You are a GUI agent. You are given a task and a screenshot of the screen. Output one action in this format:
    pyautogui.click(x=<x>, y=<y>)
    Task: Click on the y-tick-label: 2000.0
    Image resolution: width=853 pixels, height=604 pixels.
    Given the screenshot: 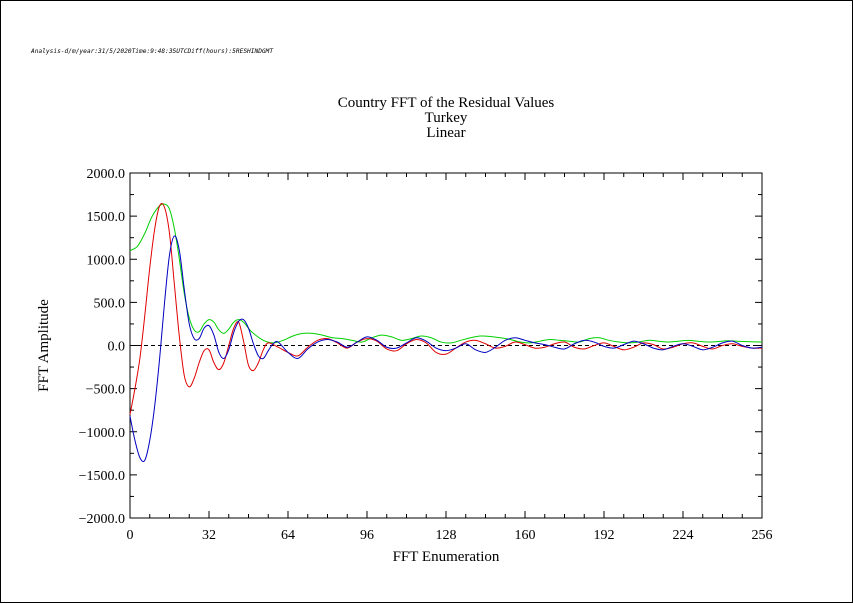 What is the action you would take?
    pyautogui.click(x=106, y=174)
    